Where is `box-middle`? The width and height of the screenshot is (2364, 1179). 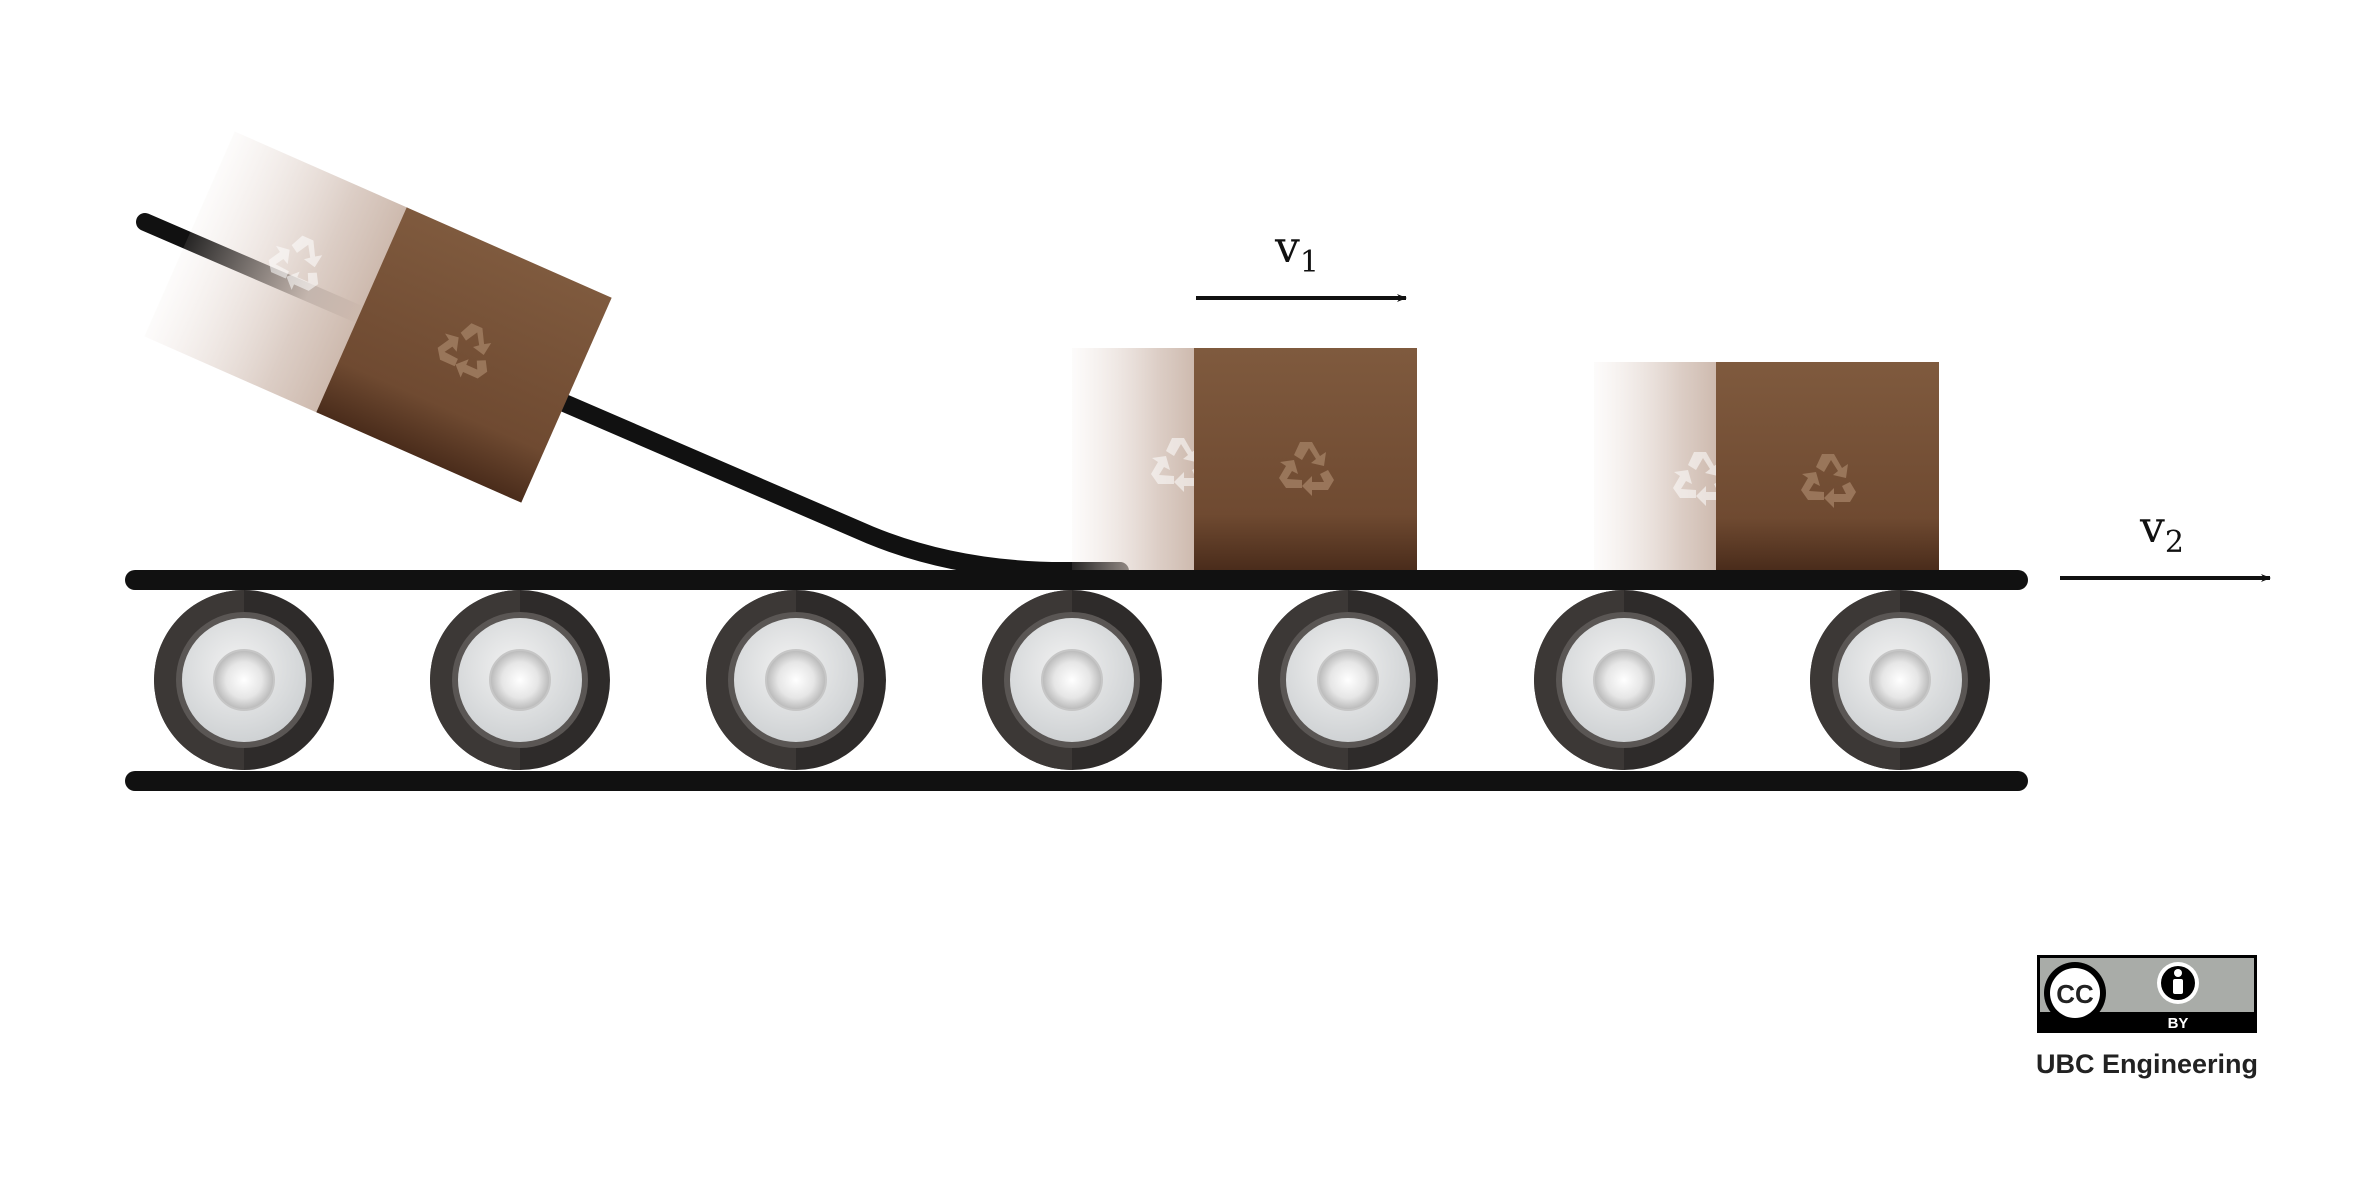
box-middle is located at coordinates (1244, 459).